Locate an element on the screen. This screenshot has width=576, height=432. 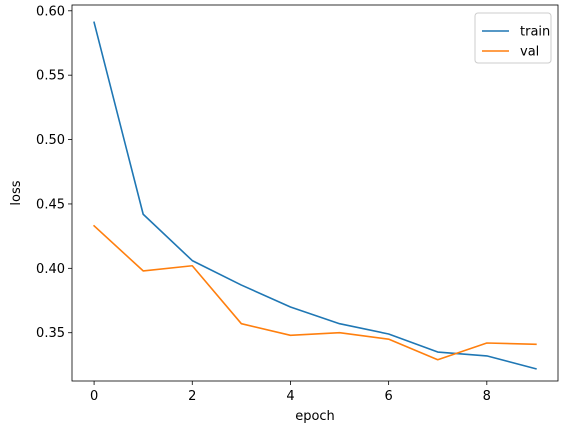
y-tick-label: 0.45 is located at coordinates (50, 204).